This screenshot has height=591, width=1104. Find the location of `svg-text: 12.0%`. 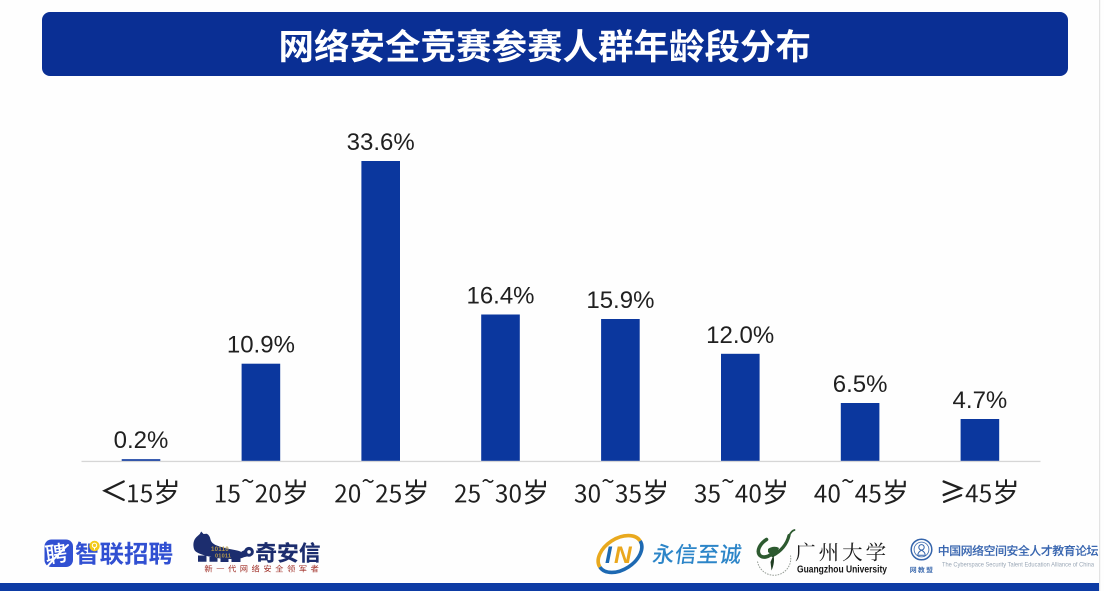

svg-text: 12.0% is located at coordinates (740, 335).